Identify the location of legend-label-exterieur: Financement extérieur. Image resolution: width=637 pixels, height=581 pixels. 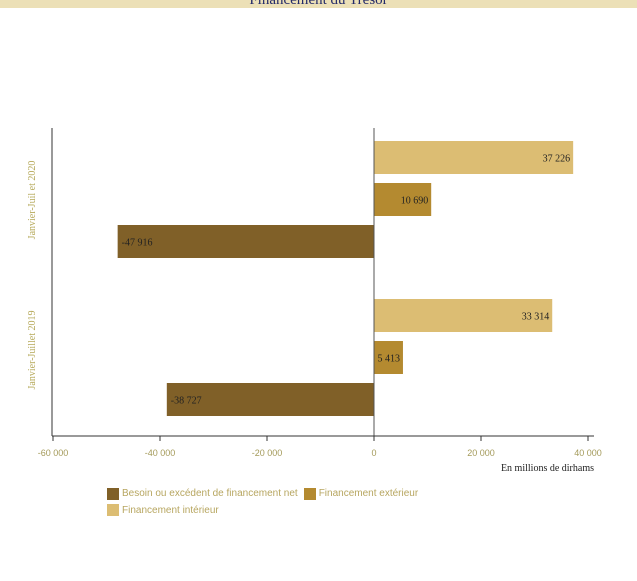
(368, 493).